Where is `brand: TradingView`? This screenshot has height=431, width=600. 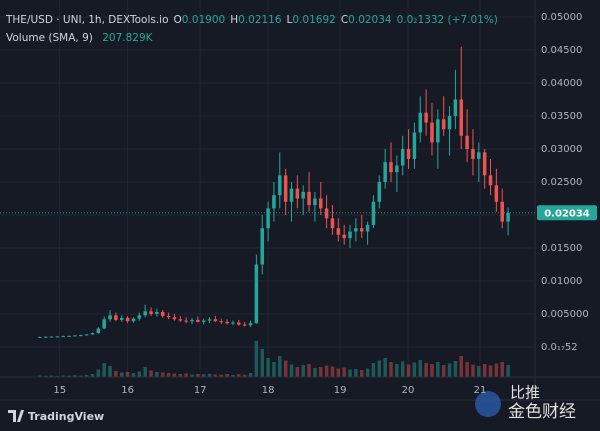
brand: TradingView is located at coordinates (56, 416).